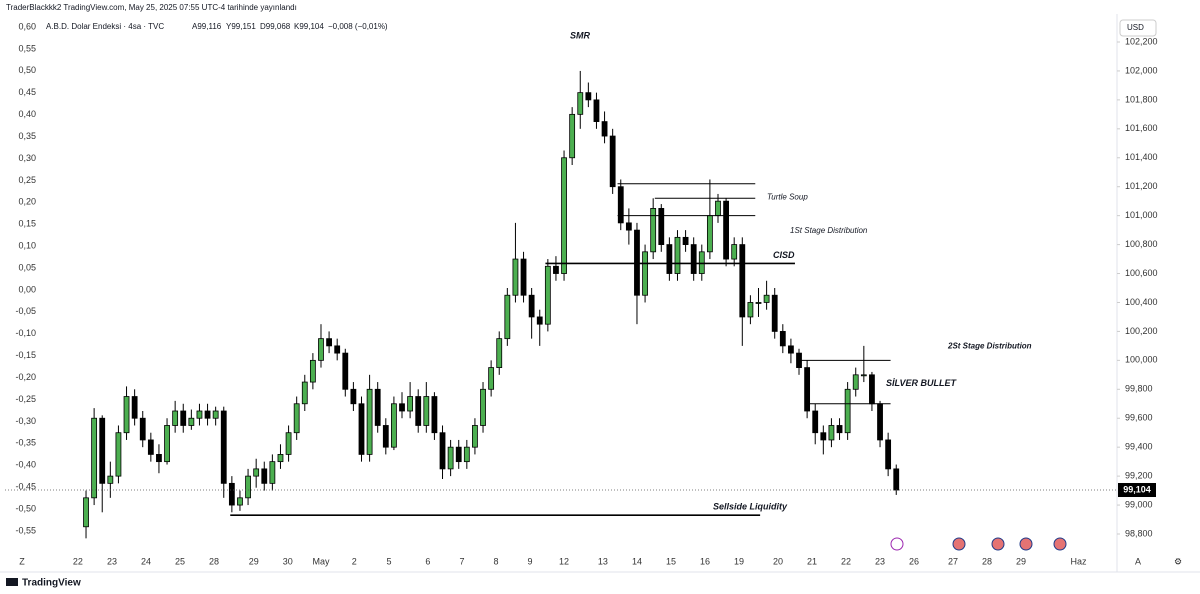  Describe the element at coordinates (27, 180) in the screenshot. I see `y-tick-label: 0,25` at that location.